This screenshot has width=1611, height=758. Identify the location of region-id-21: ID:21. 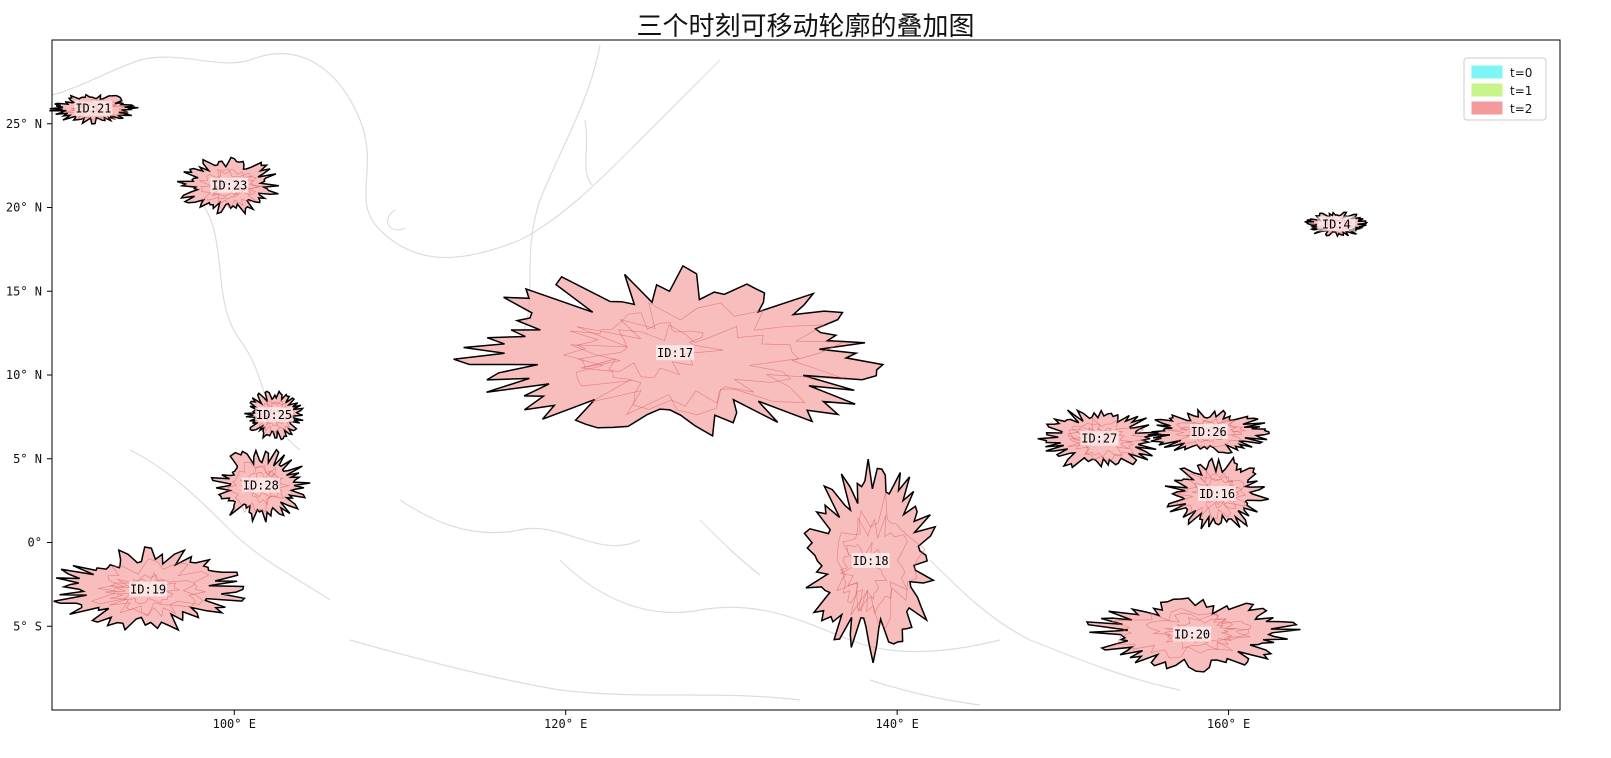
(94, 109).